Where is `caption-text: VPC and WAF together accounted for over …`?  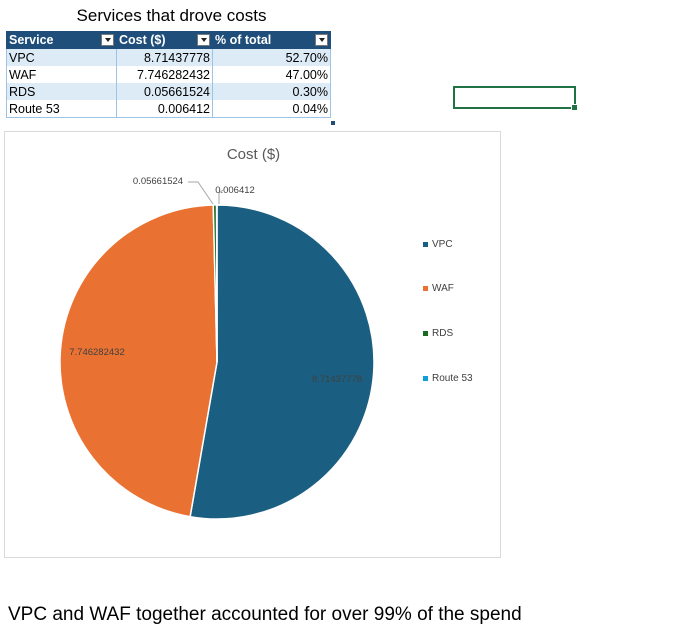 caption-text: VPC and WAF together accounted for over … is located at coordinates (265, 614).